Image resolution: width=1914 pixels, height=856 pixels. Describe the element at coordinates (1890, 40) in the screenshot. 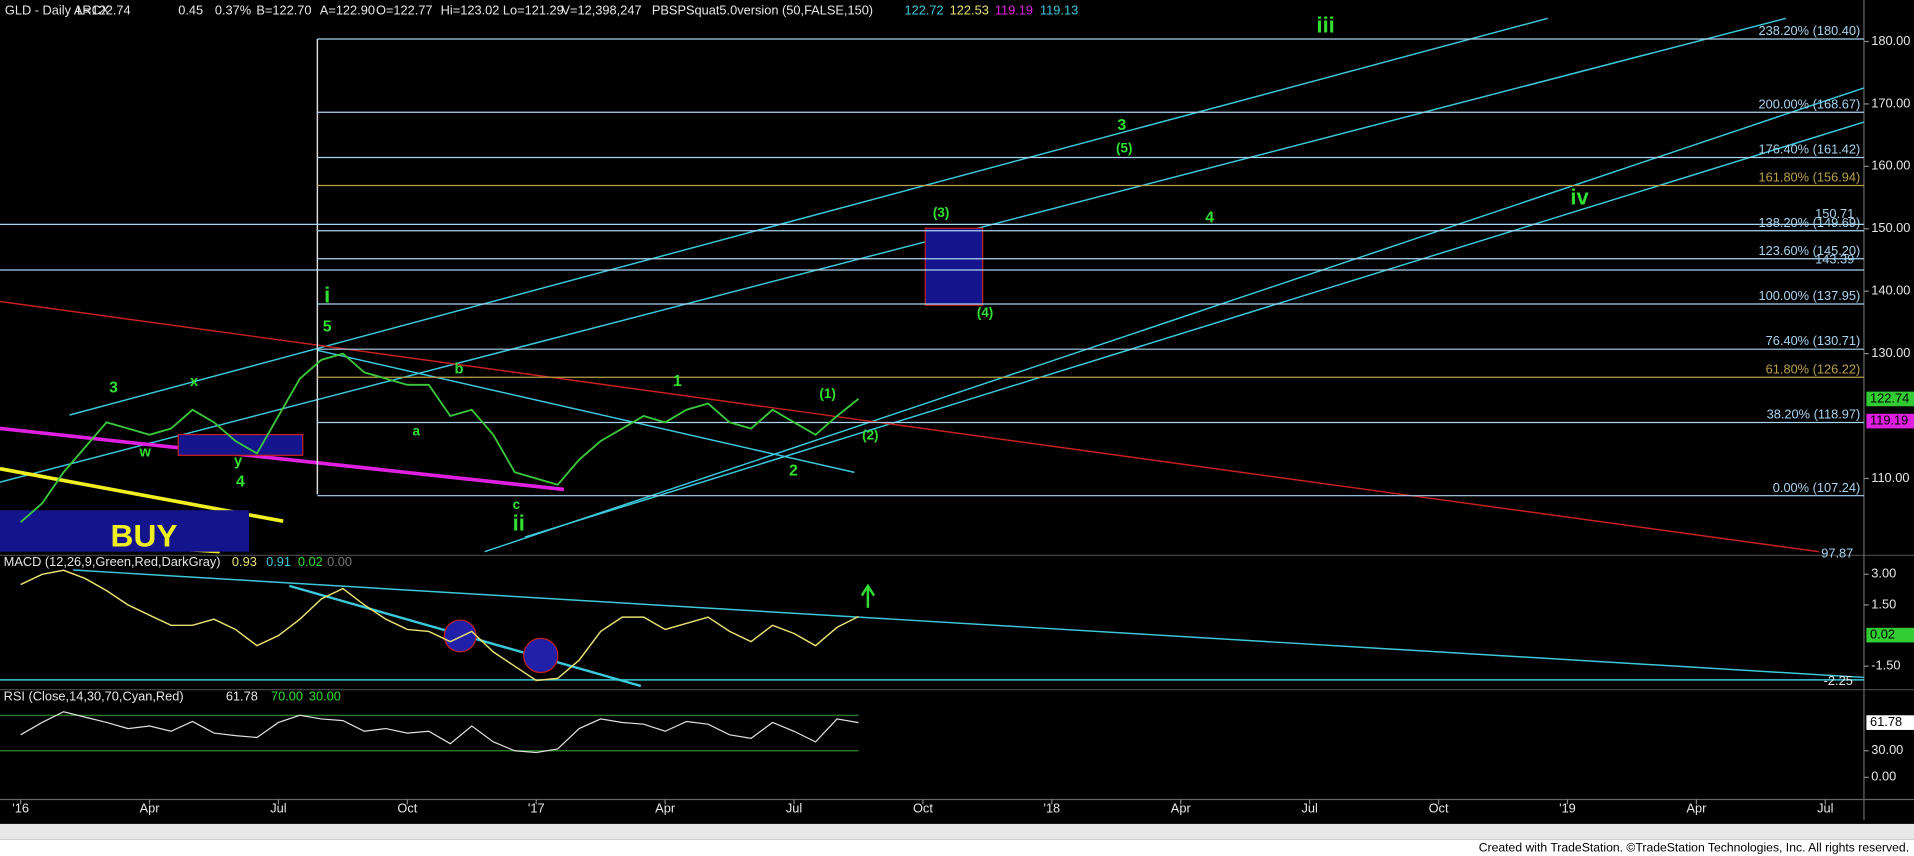

I see `y-tick-label: 180.00` at that location.